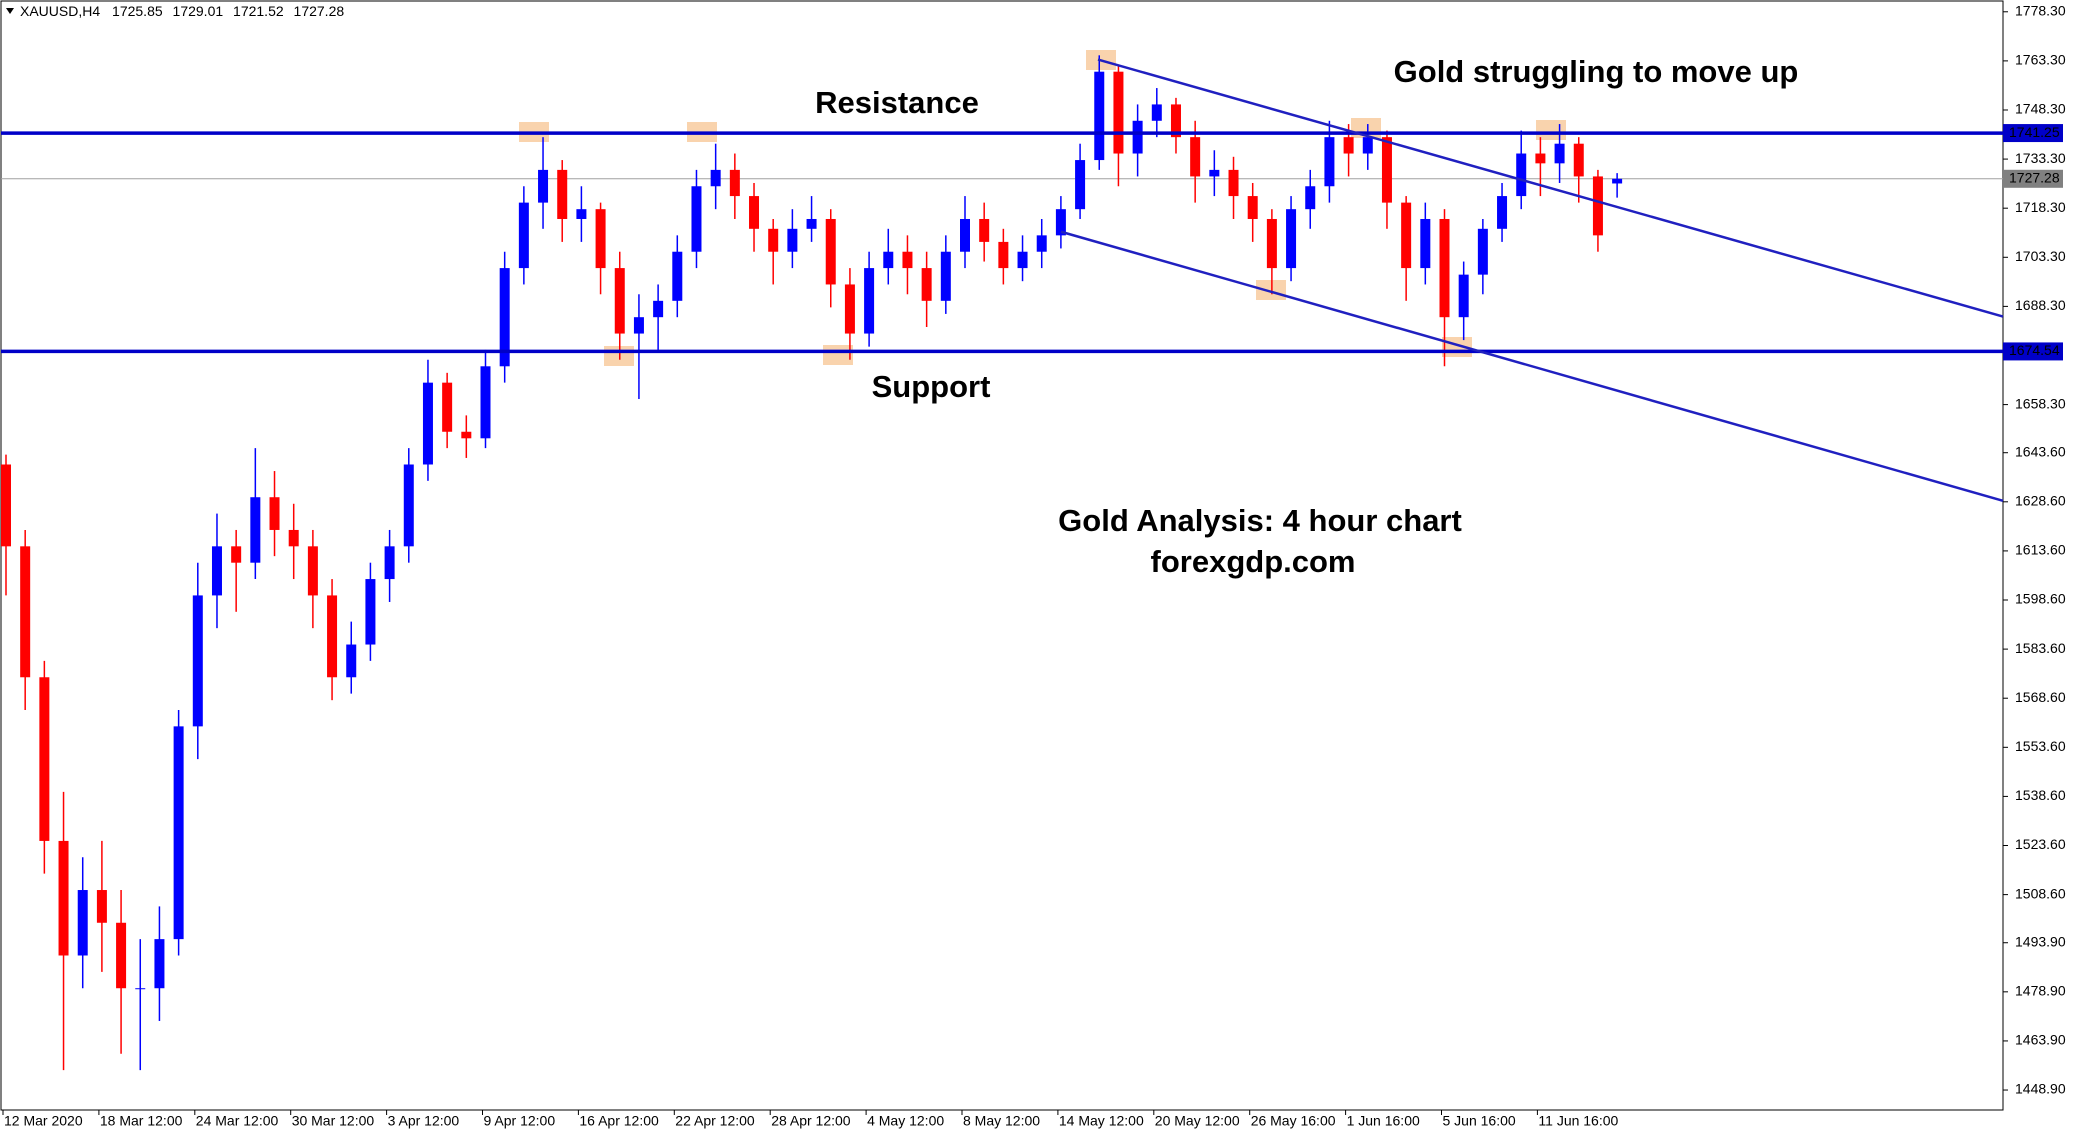 The height and width of the screenshot is (1133, 2076). Describe the element at coordinates (319, 11) in the screenshot. I see `header-close: 1727.28` at that location.